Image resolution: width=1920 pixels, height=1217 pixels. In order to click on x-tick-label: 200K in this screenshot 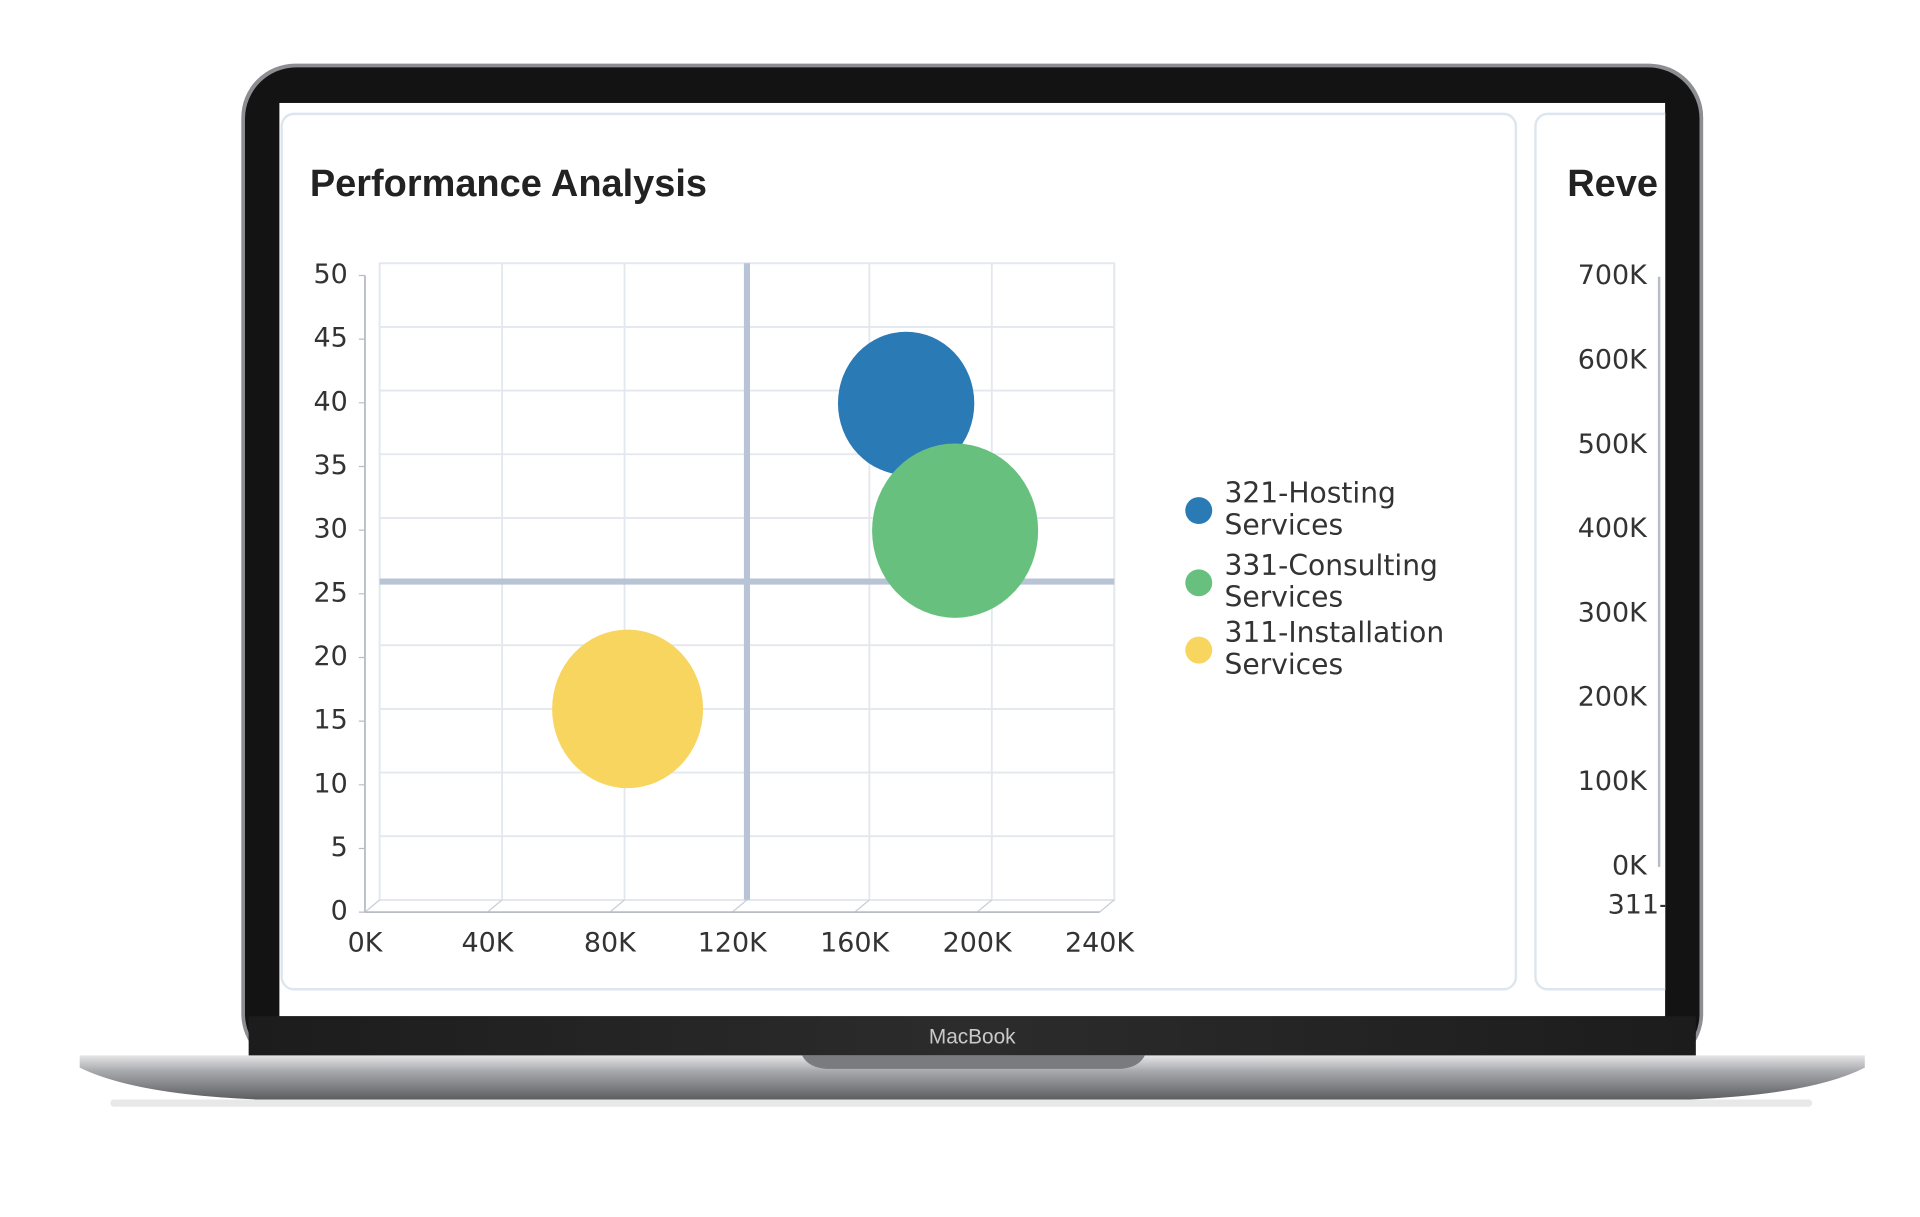, I will do `click(978, 942)`.